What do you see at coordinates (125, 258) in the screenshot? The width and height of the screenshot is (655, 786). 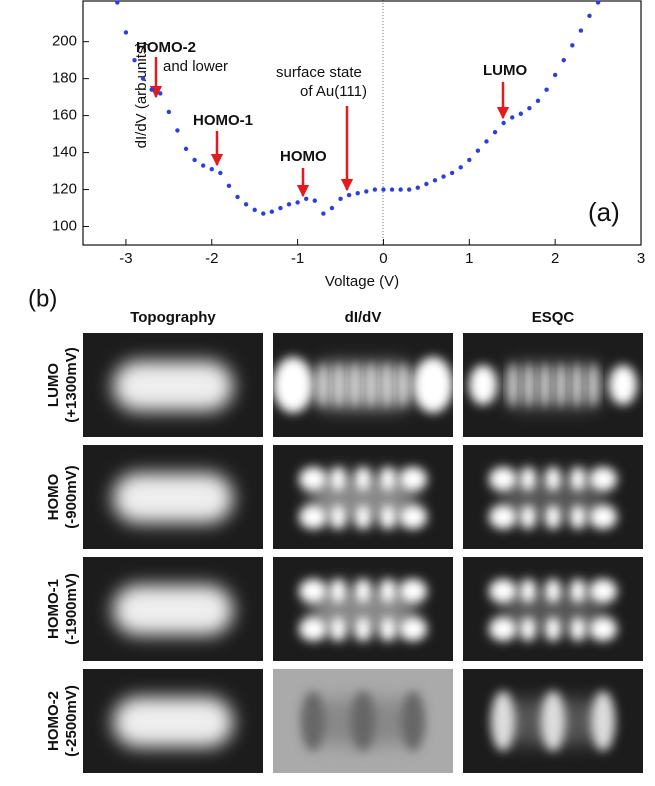 I see `x-tick-label: -3` at bounding box center [125, 258].